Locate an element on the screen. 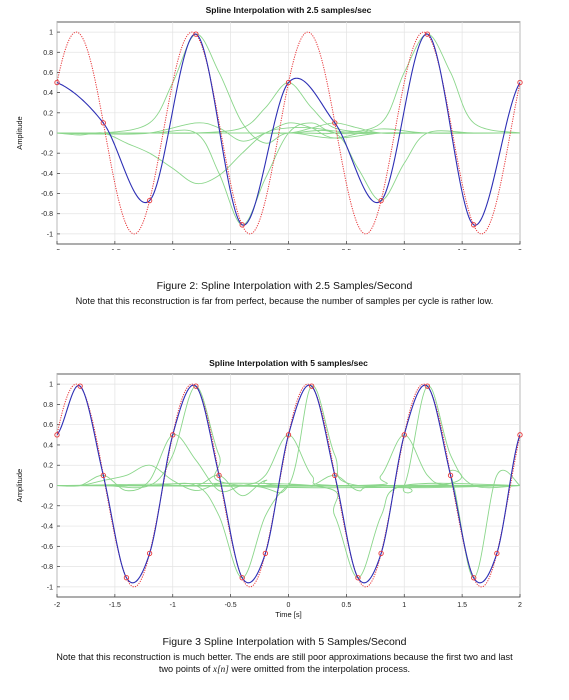  note-text-pre: two points of is located at coordinates (185, 669).